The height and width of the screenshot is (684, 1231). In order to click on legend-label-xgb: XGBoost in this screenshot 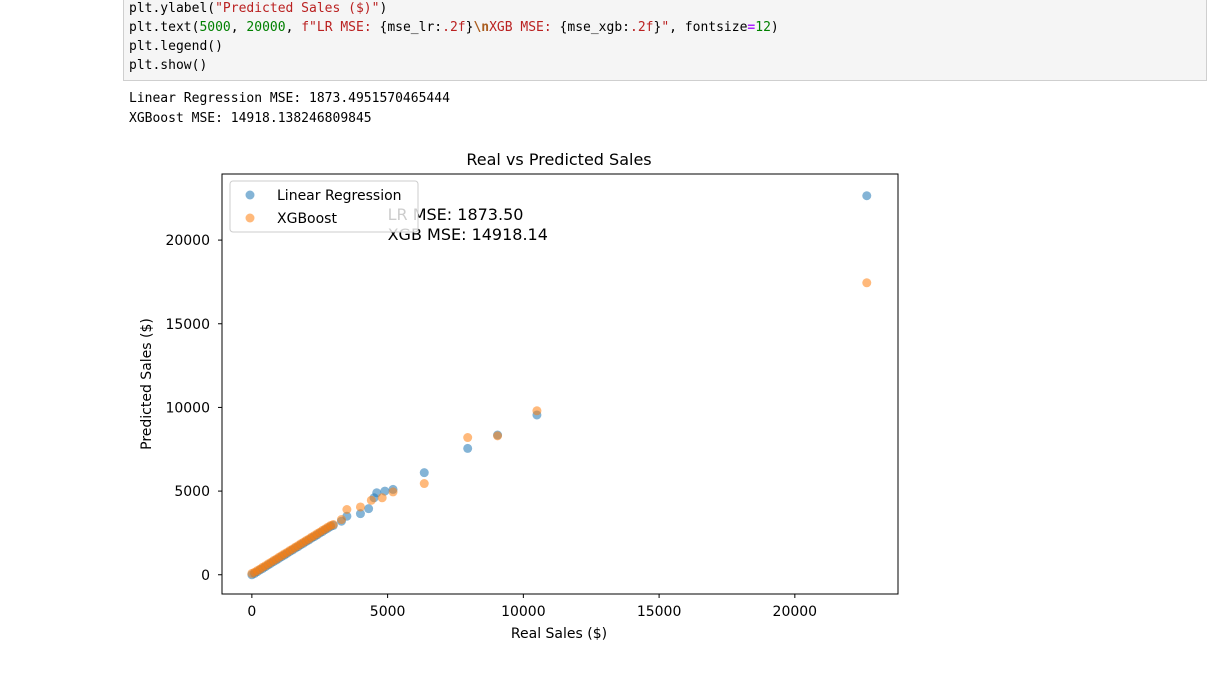, I will do `click(307, 219)`.